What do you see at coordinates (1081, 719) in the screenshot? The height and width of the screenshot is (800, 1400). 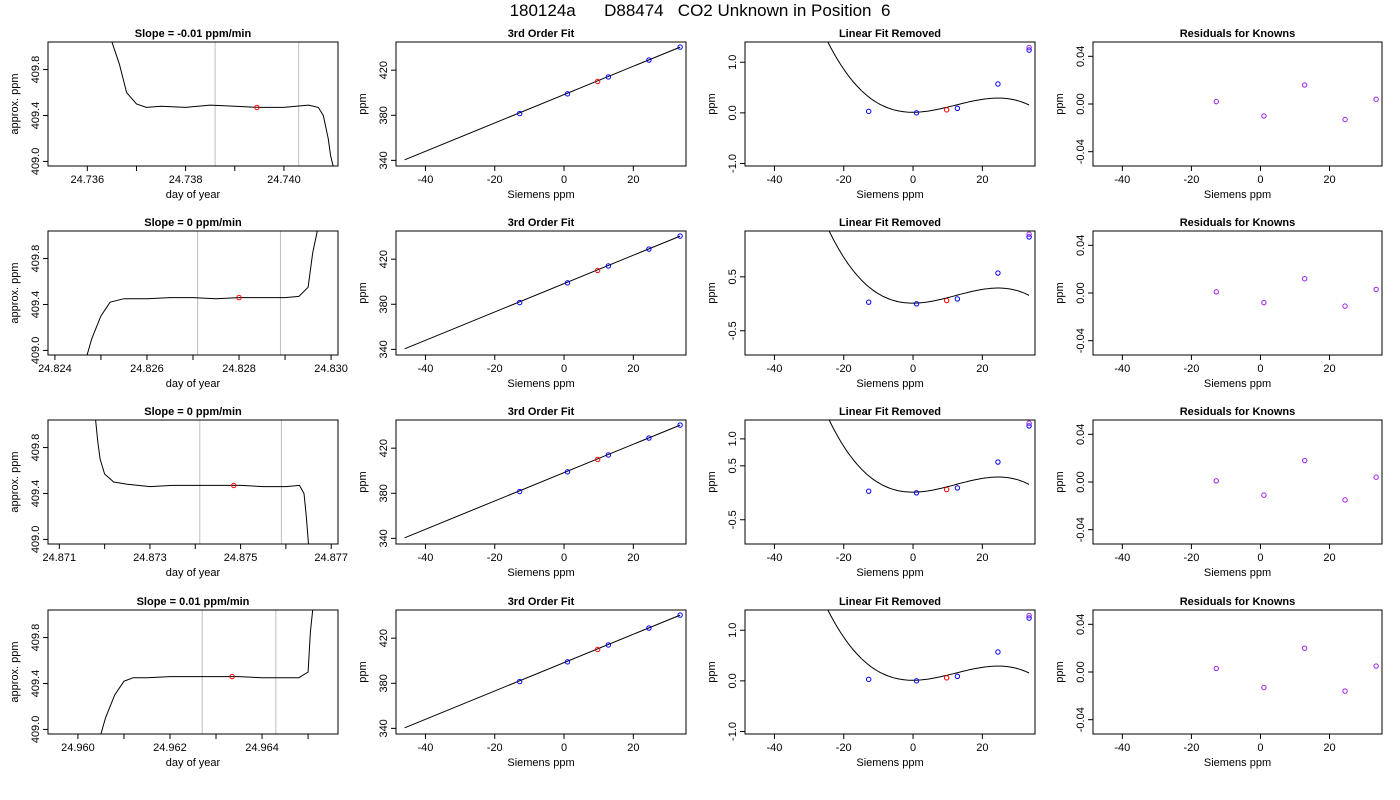 I see `y-tick-label: -0.04` at bounding box center [1081, 719].